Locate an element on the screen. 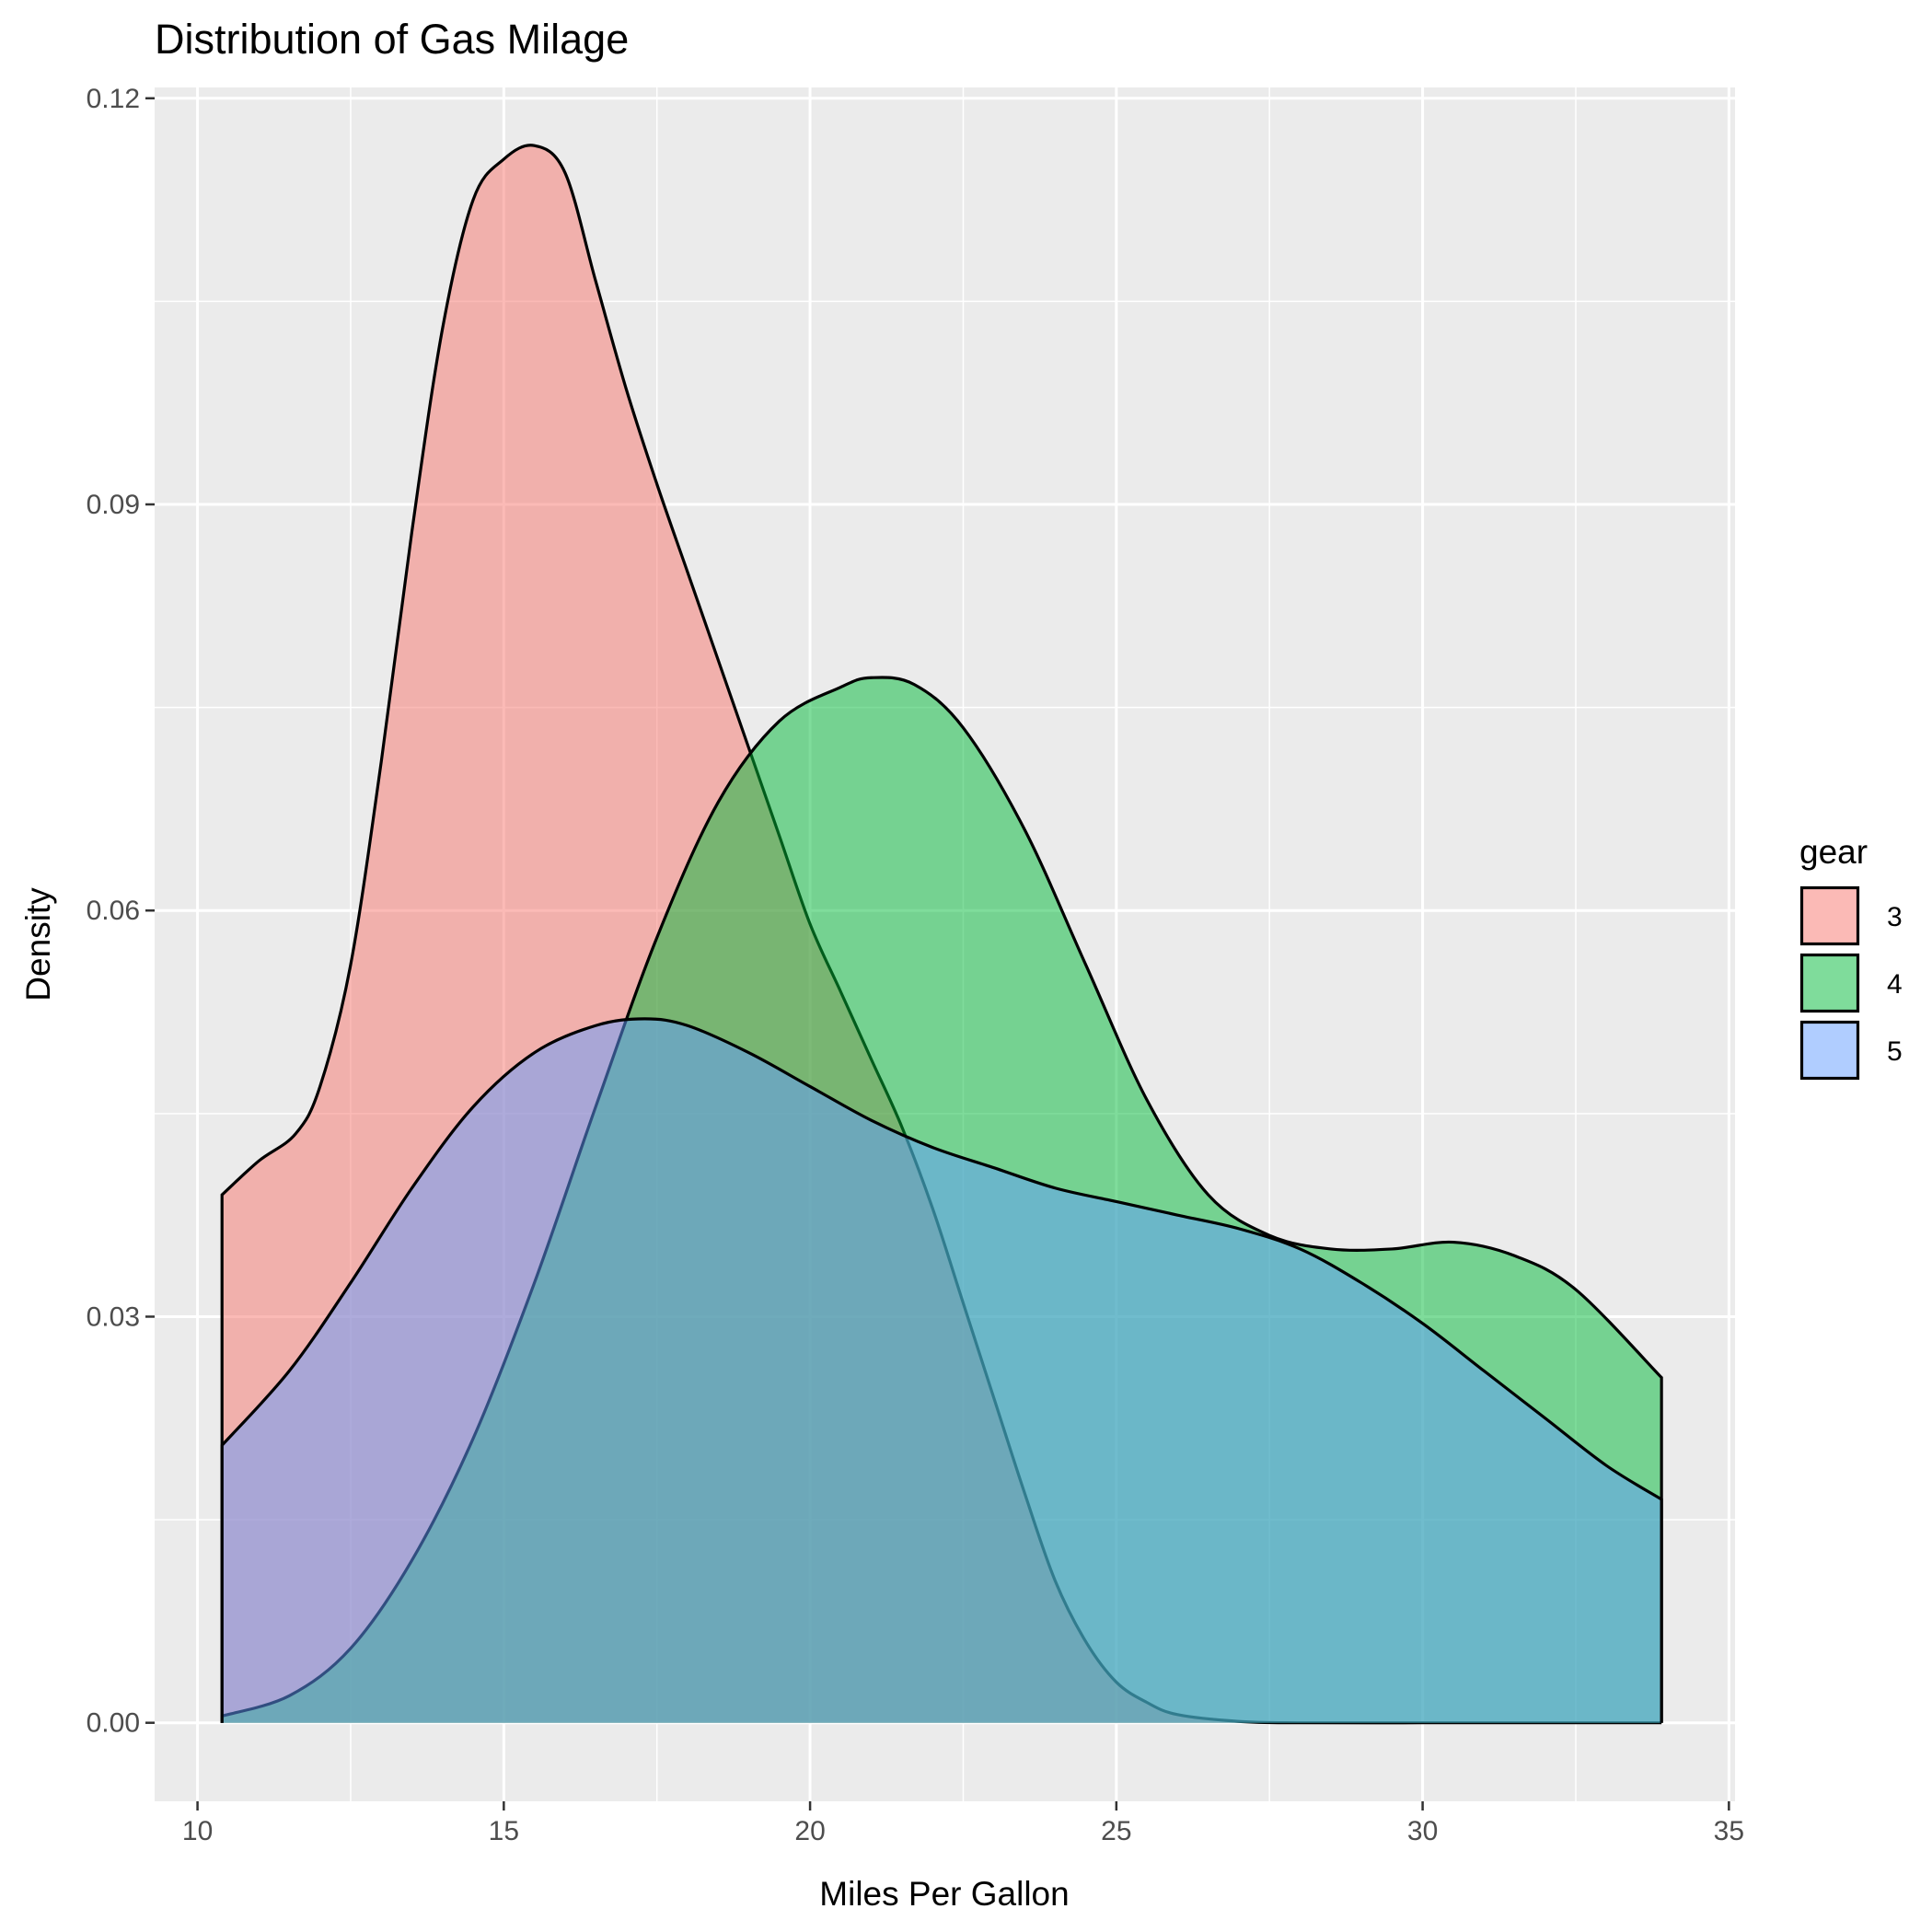 This screenshot has width=1932, height=1932. y-tick-label: 0.03 is located at coordinates (114, 1316).